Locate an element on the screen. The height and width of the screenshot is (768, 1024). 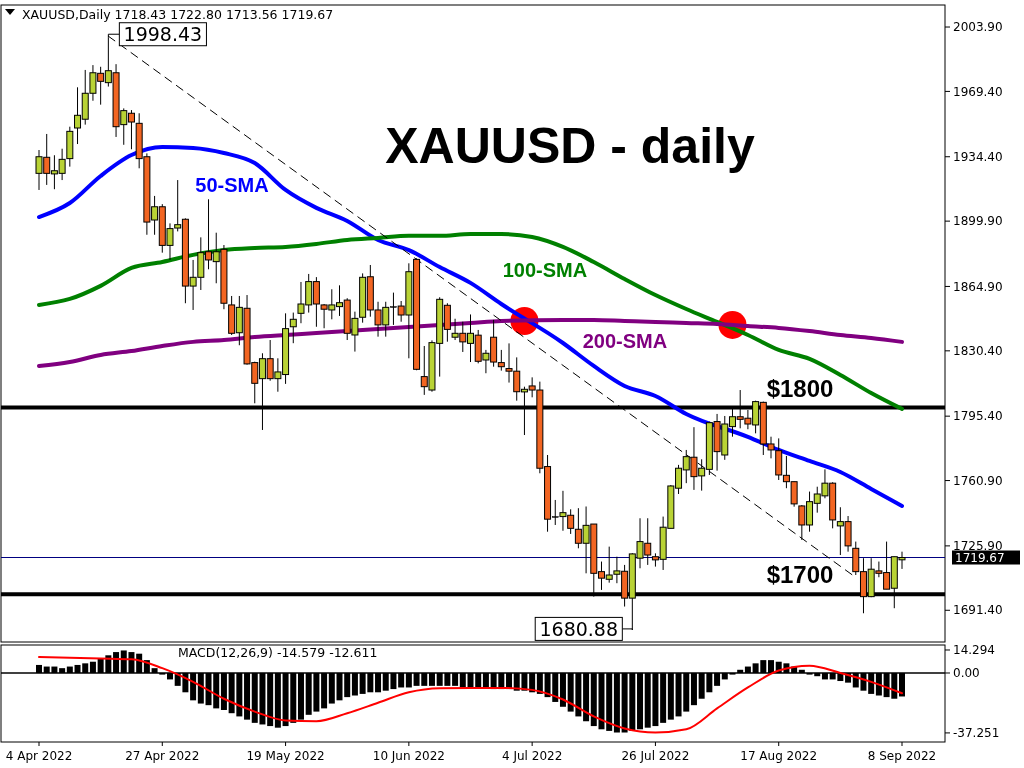
x-tick-label: 17 Aug 2022 is located at coordinates (779, 756).